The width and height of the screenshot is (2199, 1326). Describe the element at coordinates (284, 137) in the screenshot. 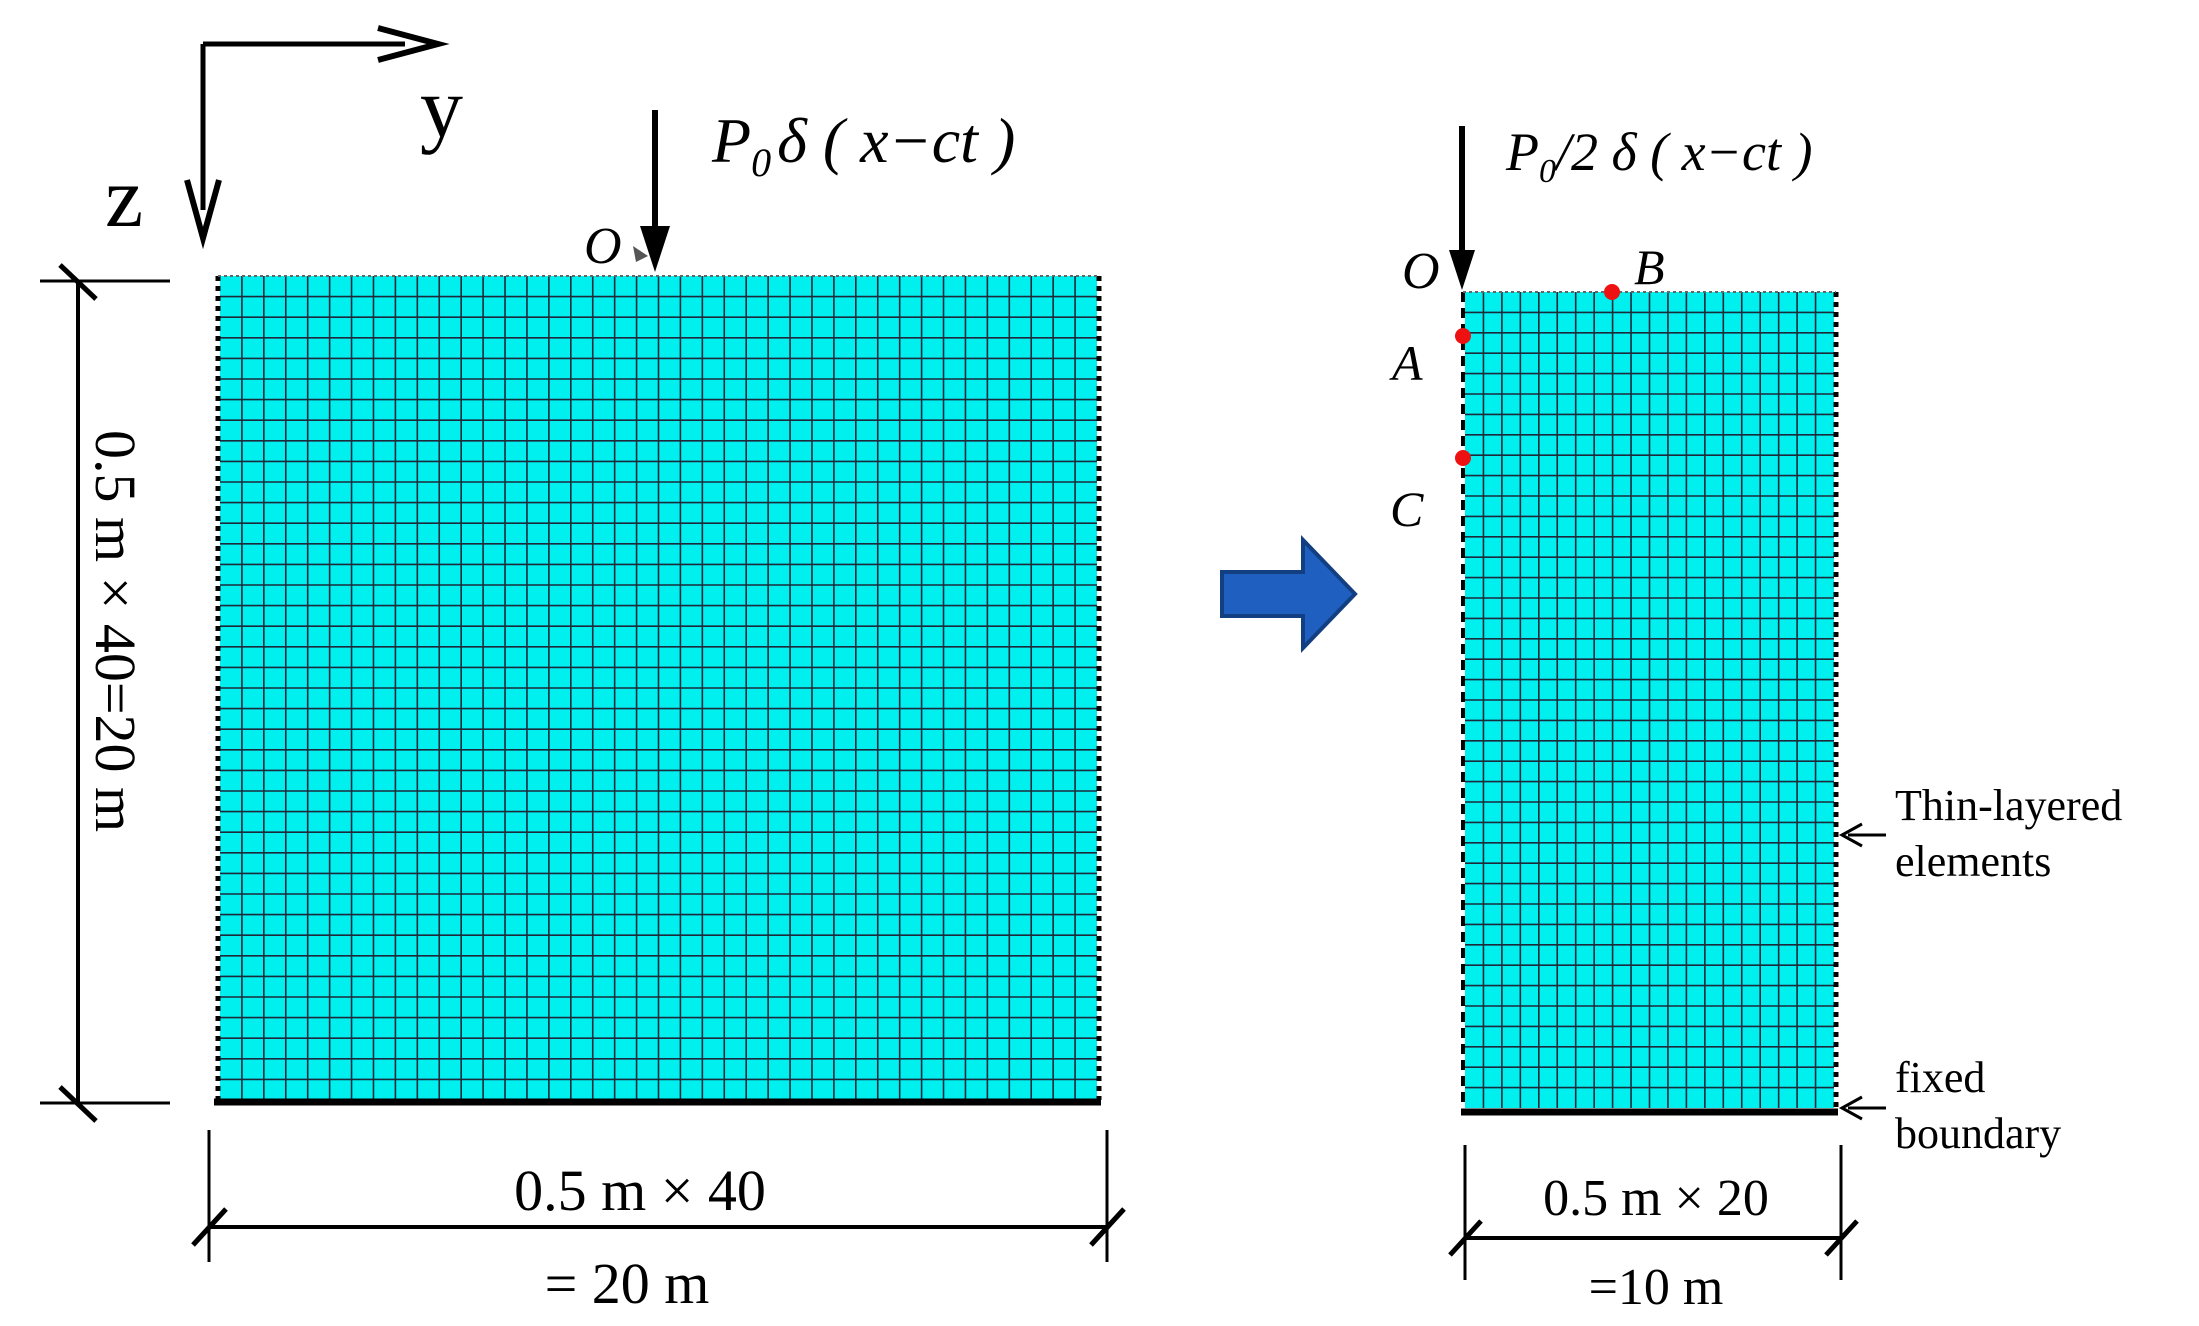

I see `coordinate-axes: y z` at that location.